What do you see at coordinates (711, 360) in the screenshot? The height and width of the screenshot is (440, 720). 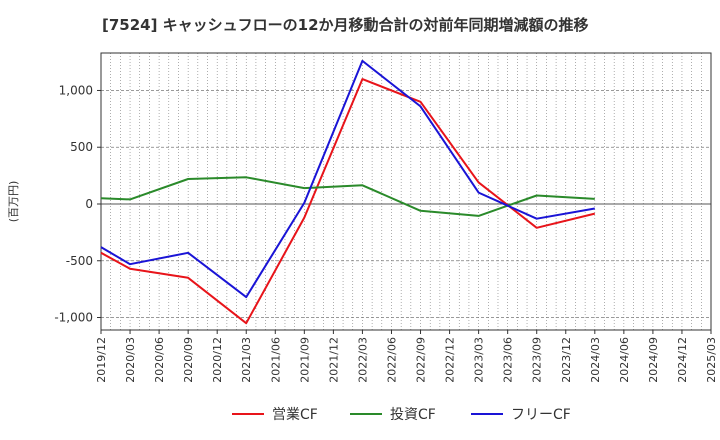 I see `x-tick-label: 2025/03` at bounding box center [711, 360].